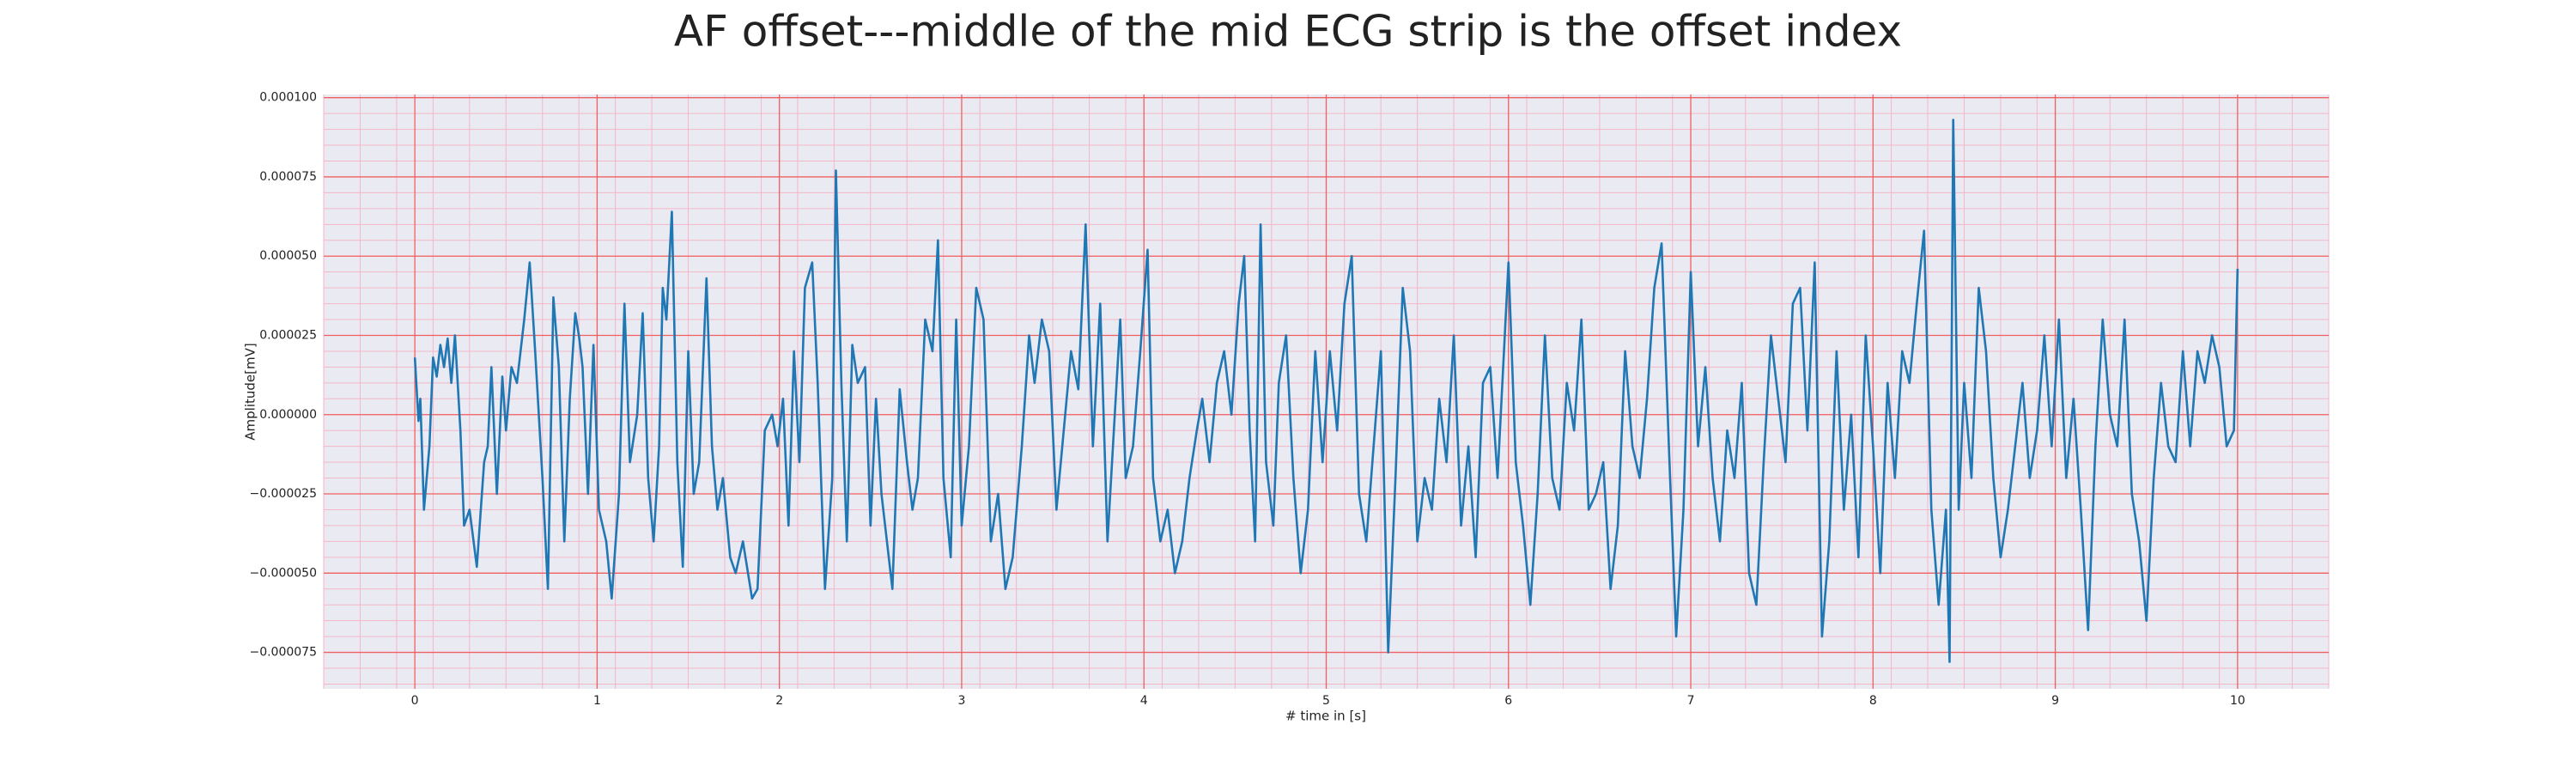  Describe the element at coordinates (961, 701) in the screenshot. I see `x-tick-label: 3` at that location.